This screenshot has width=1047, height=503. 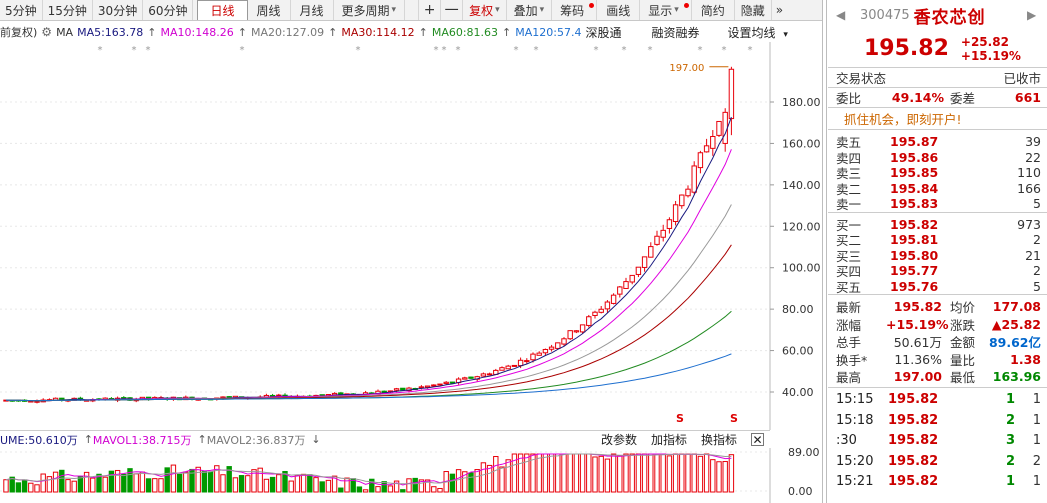 I want to click on mavol2-value: MAVOL2:36.837万, so click(x=256, y=440).